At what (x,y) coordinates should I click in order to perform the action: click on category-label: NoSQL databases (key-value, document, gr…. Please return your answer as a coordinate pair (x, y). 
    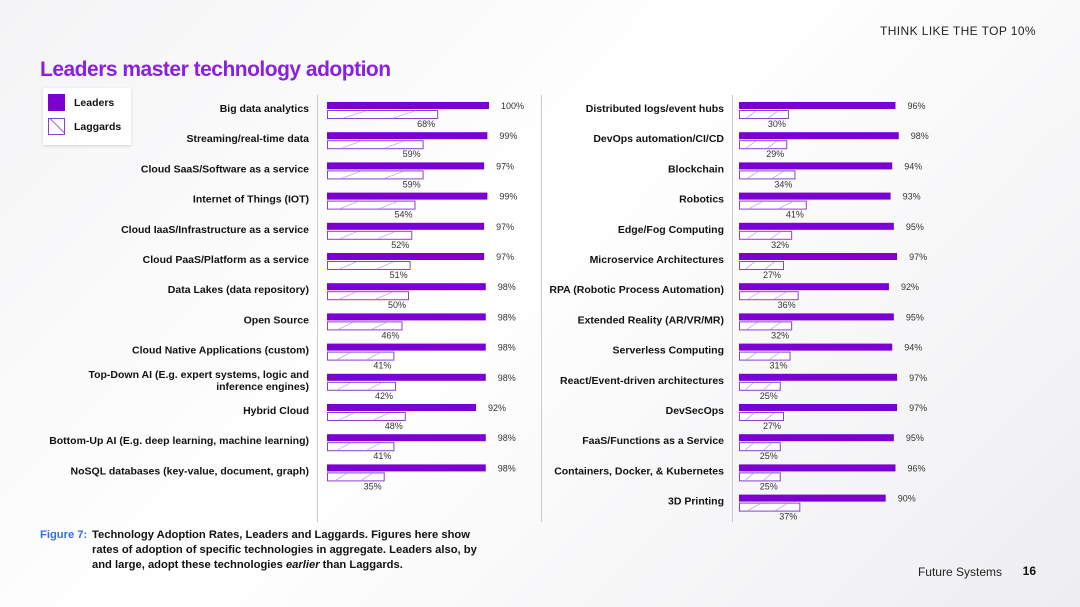
    Looking at the image, I should click on (190, 471).